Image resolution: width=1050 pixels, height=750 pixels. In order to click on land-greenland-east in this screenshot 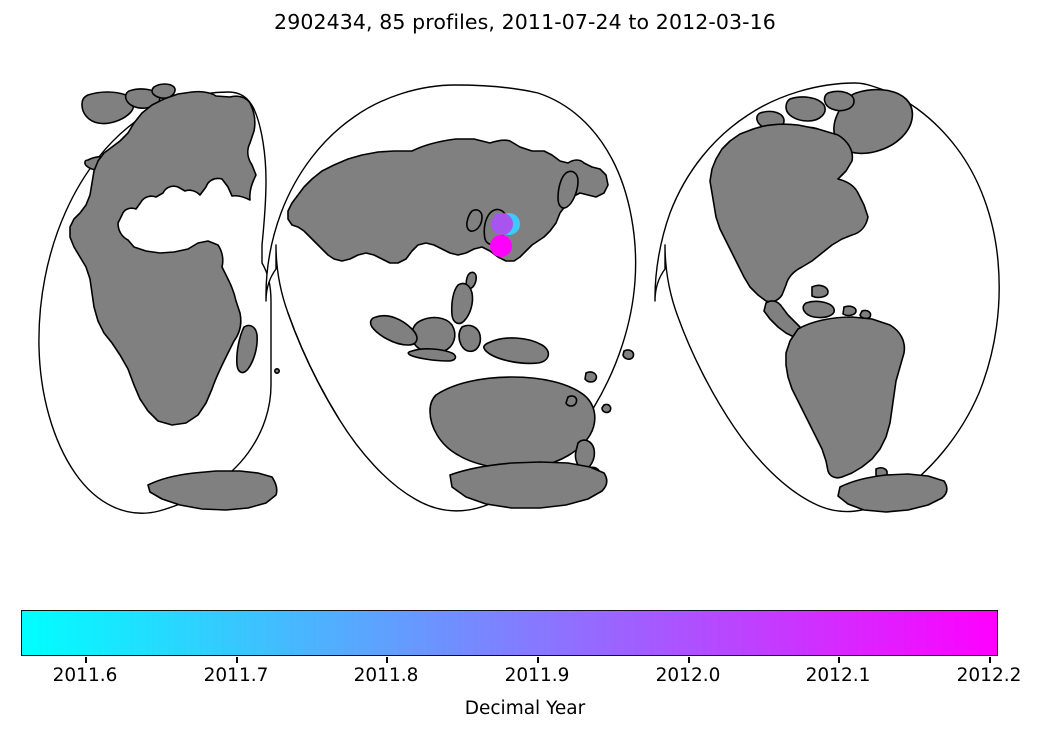, I will do `click(108, 108)`.